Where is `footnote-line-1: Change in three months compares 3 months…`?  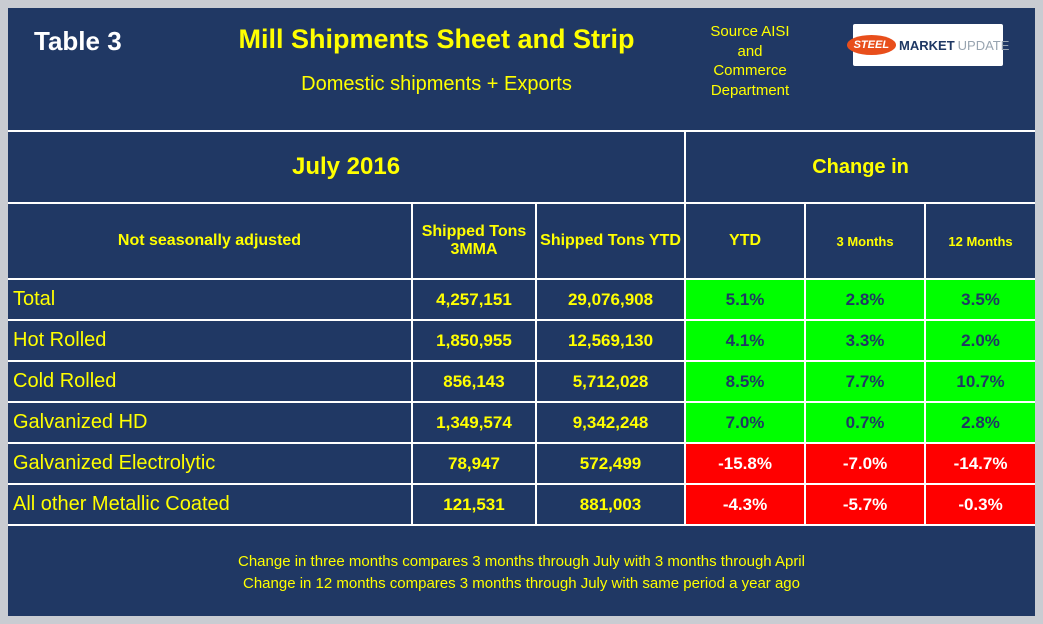
footnote-line-1: Change in three months compares 3 months… is located at coordinates (521, 561).